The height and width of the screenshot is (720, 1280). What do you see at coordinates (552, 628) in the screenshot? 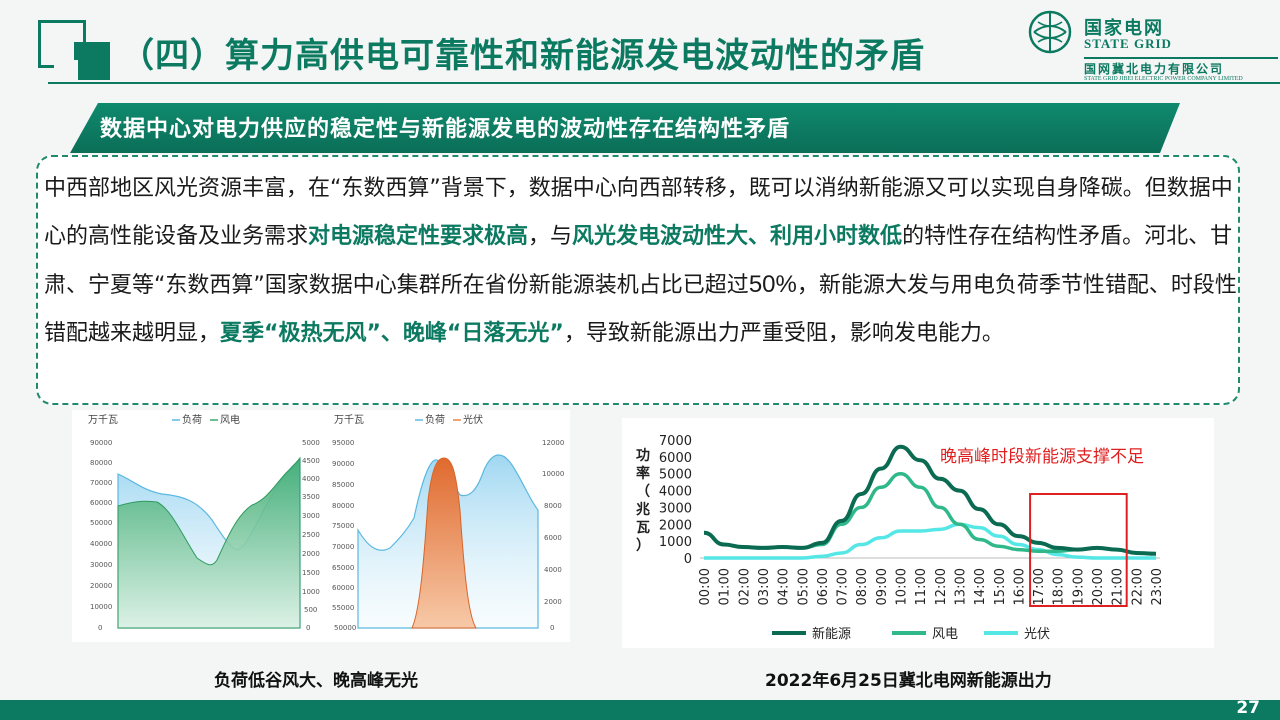
I see `svg-text: 0` at bounding box center [552, 628].